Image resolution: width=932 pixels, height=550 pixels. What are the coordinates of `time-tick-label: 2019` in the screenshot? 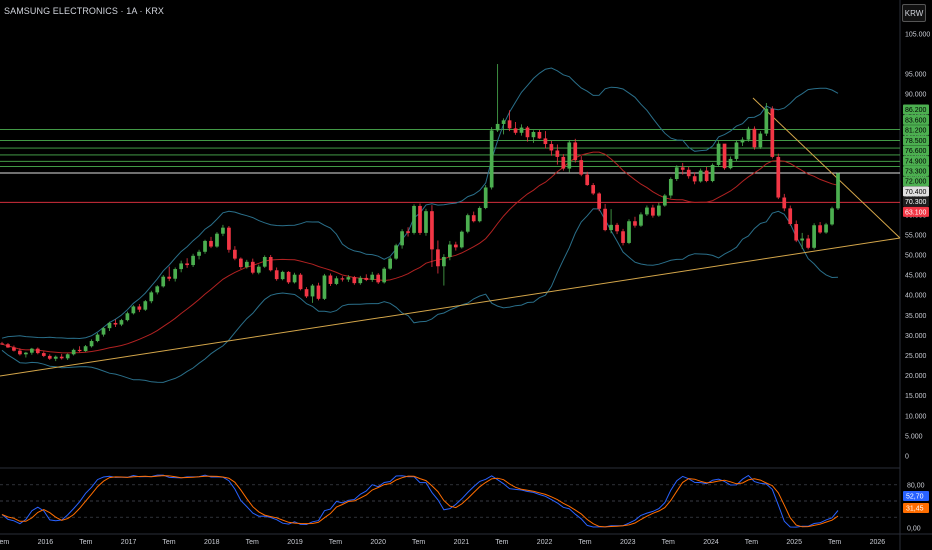 It's located at (295, 542).